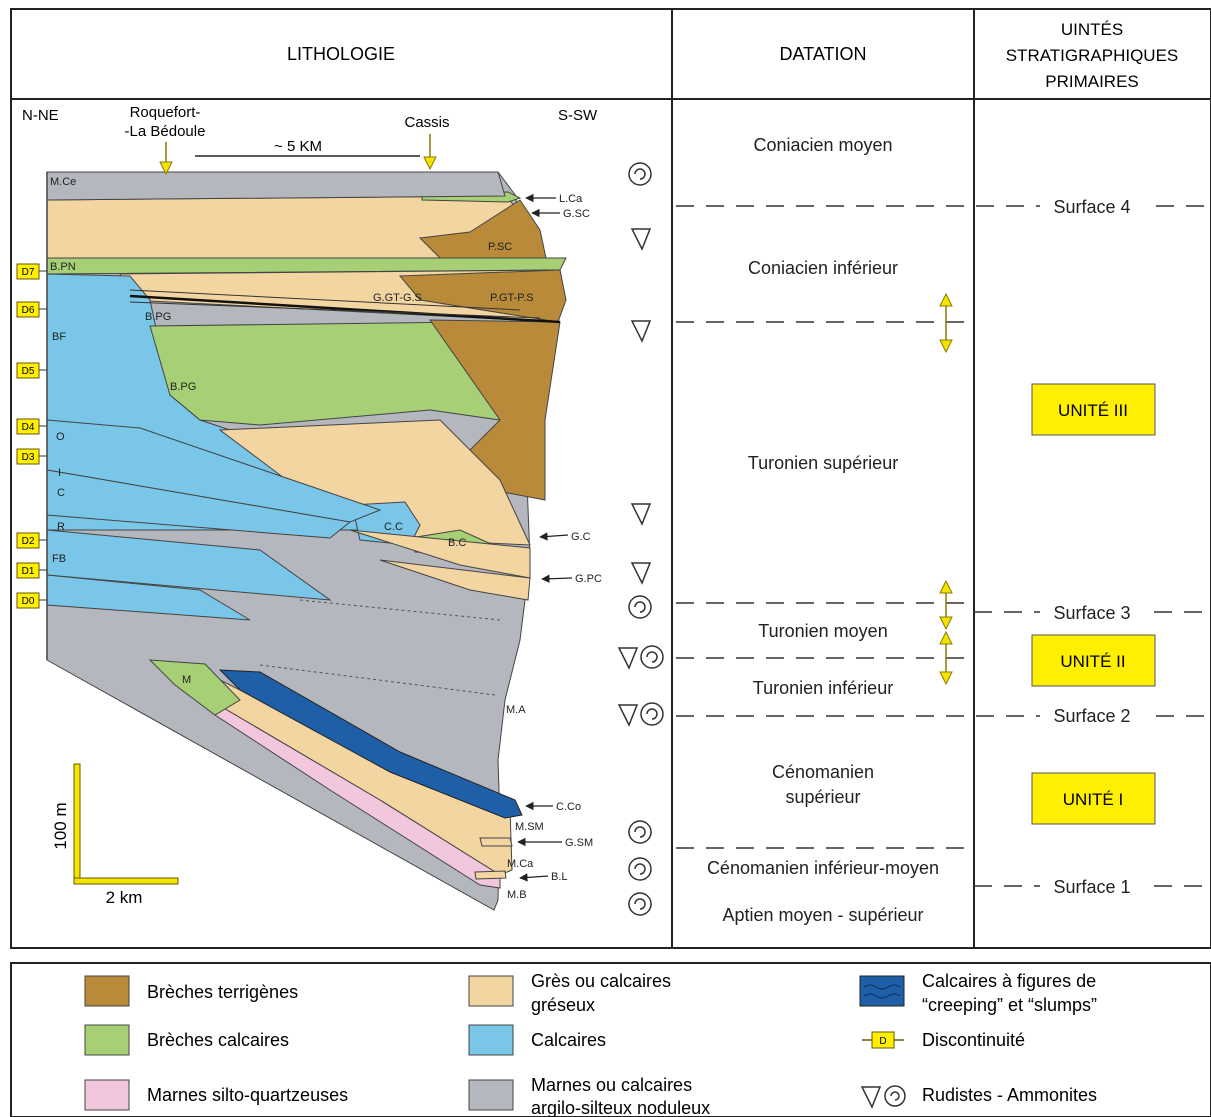  I want to click on surface-2: Surface 2, so click(1091, 716).